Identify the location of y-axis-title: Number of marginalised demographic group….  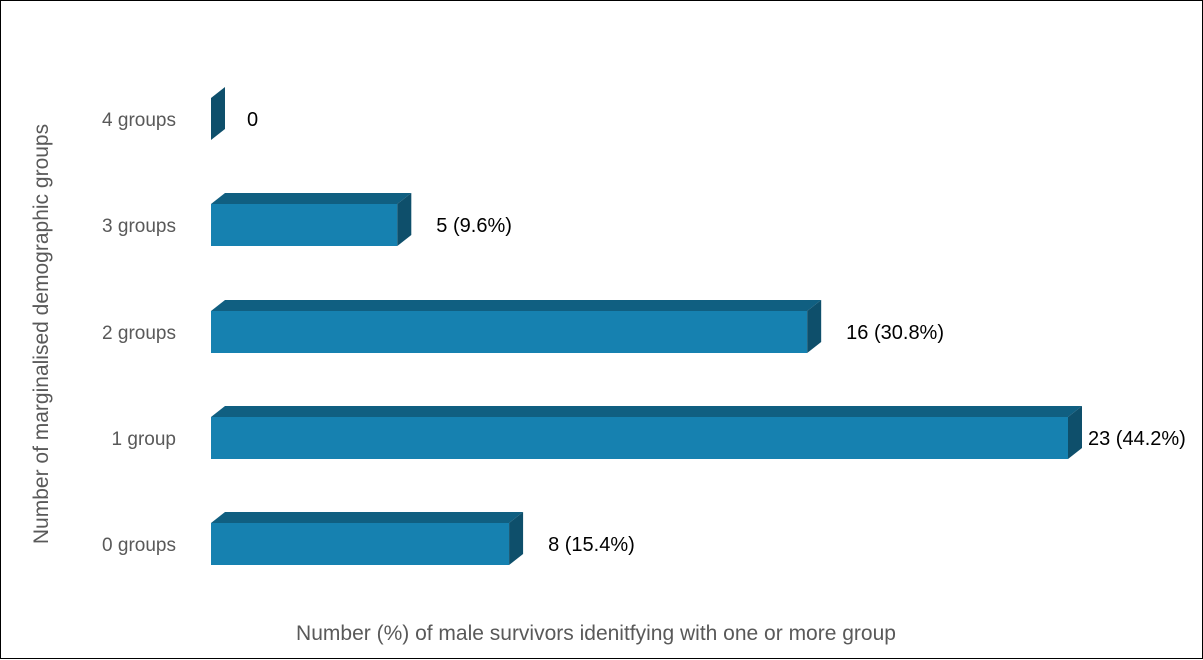
(41, 334).